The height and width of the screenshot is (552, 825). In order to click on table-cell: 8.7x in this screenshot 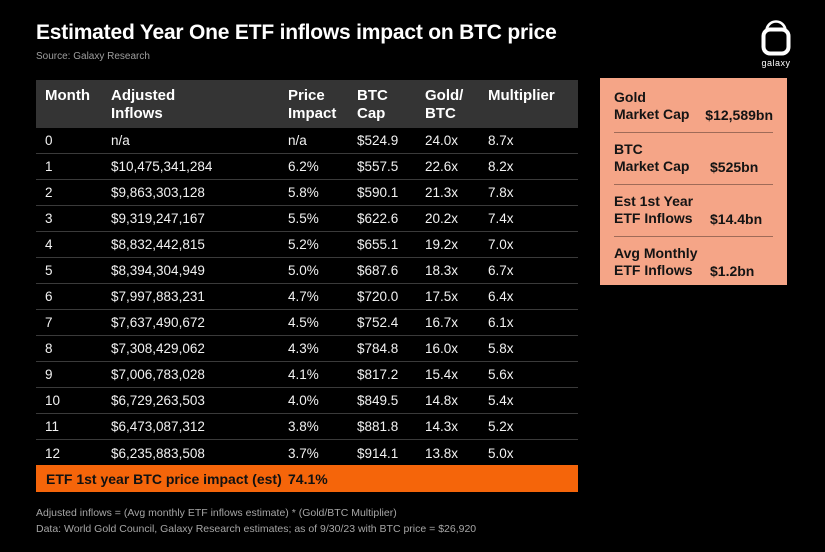, I will do `click(501, 140)`.